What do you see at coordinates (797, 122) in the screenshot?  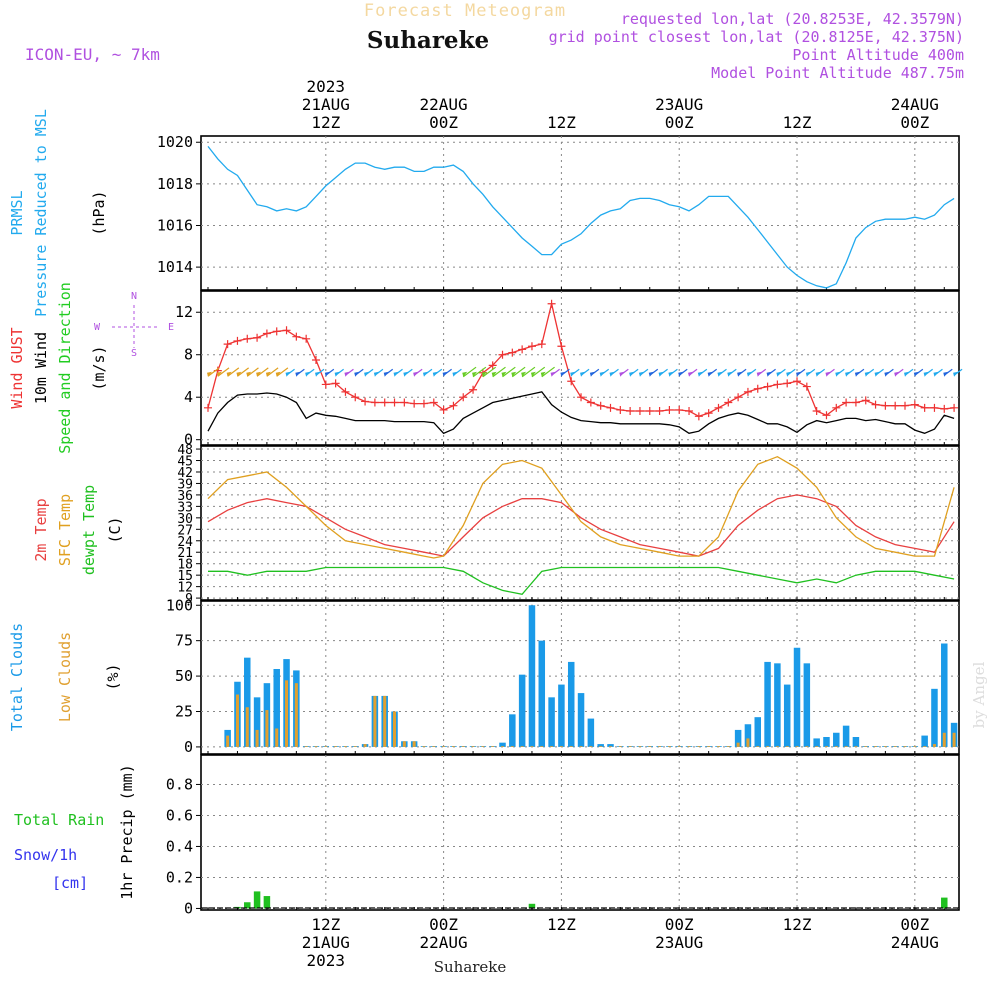 I see `top-time-label: 12Z` at bounding box center [797, 122].